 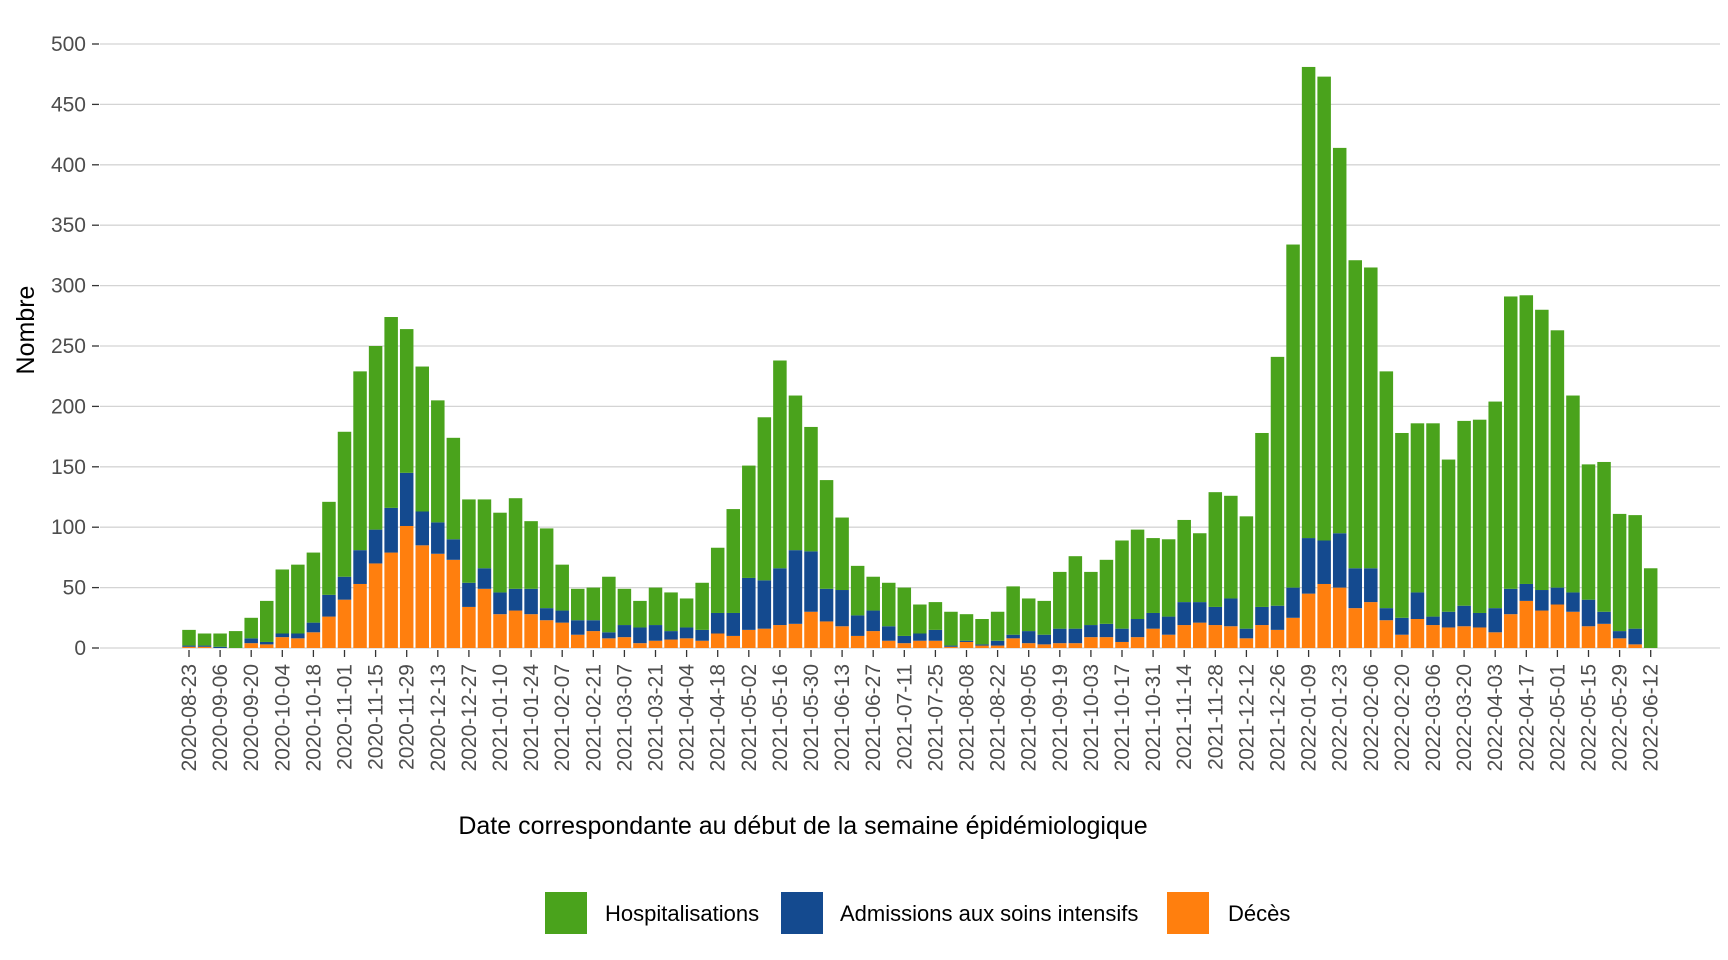 I want to click on x-tick-label: 2021-07-11, so click(x=904, y=717).